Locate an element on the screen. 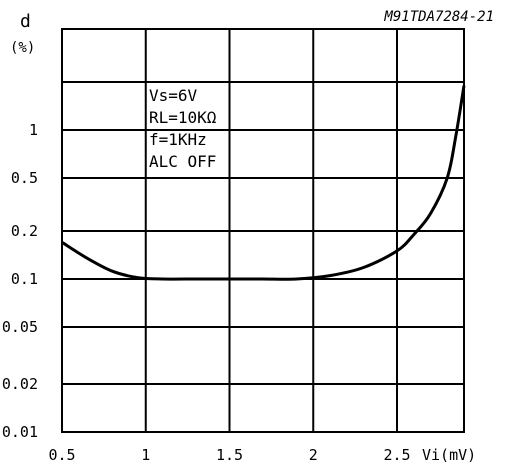 This screenshot has width=508, height=467. y-tick-label: 1 is located at coordinates (33, 130).